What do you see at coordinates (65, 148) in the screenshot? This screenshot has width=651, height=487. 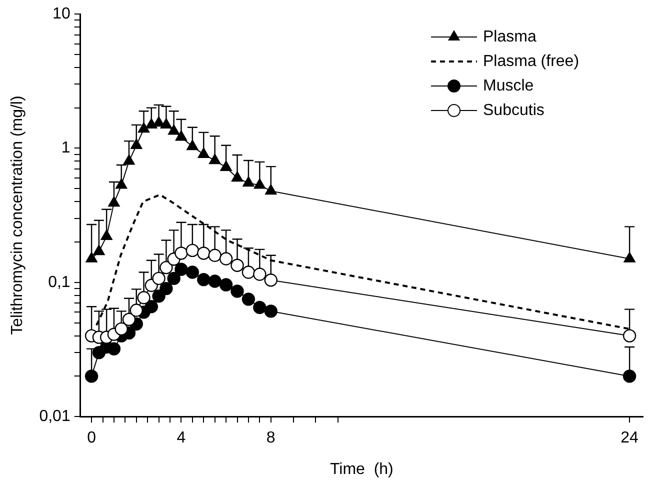 I see `y-tick-label: 1` at bounding box center [65, 148].